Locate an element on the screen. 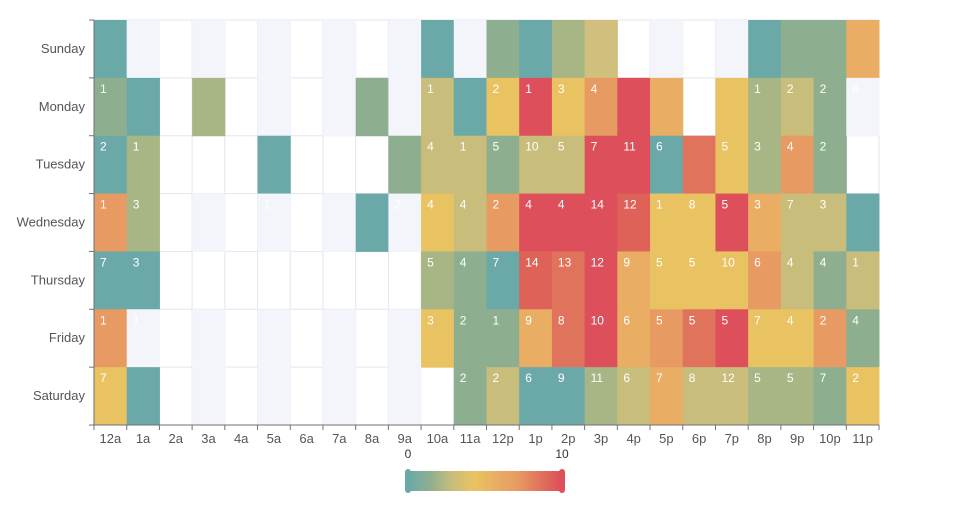 Image resolution: width=957 pixels, height=512 pixels. visual-map: 0 10 is located at coordinates (487, 470).